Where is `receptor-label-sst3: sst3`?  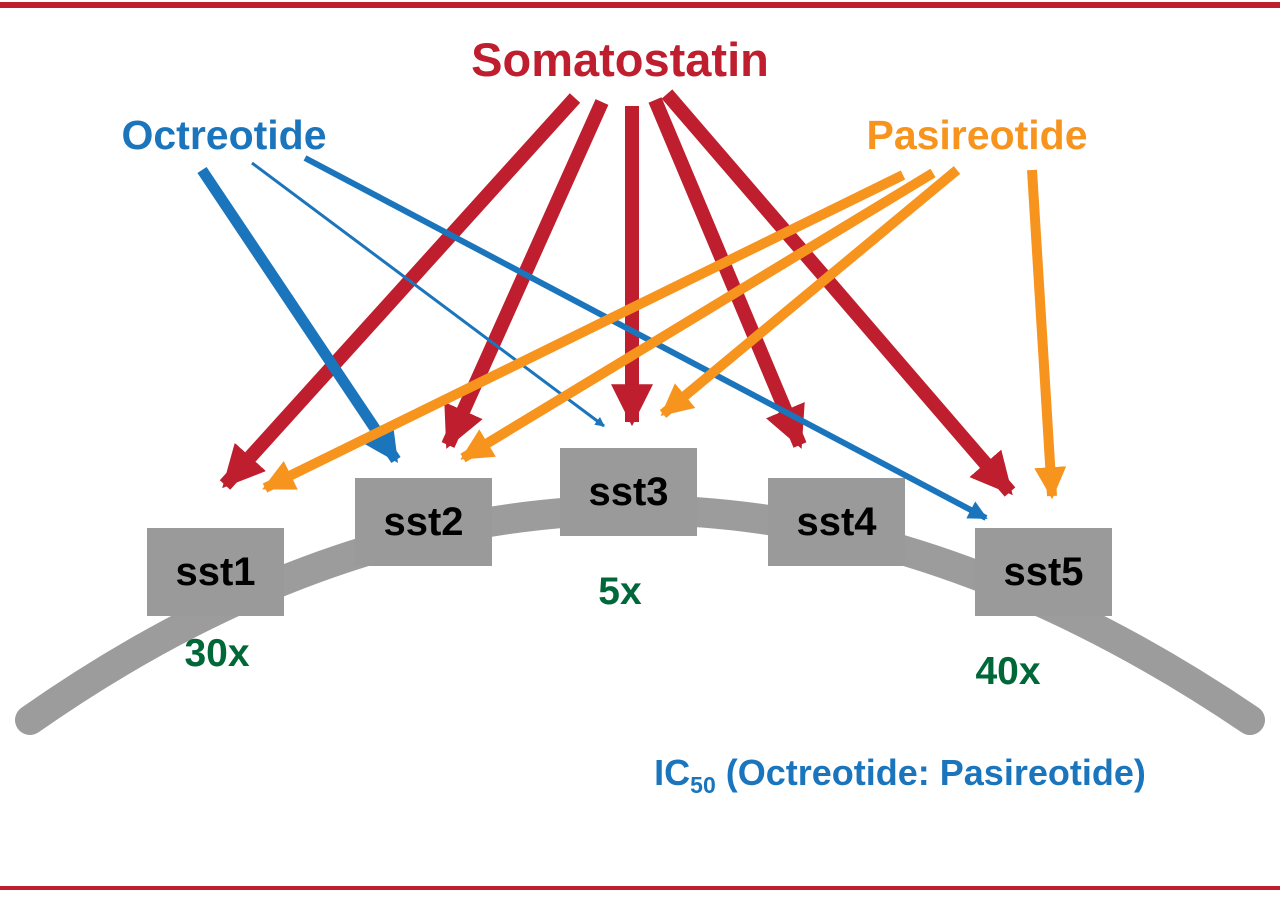 receptor-label-sst3: sst3 is located at coordinates (628, 491).